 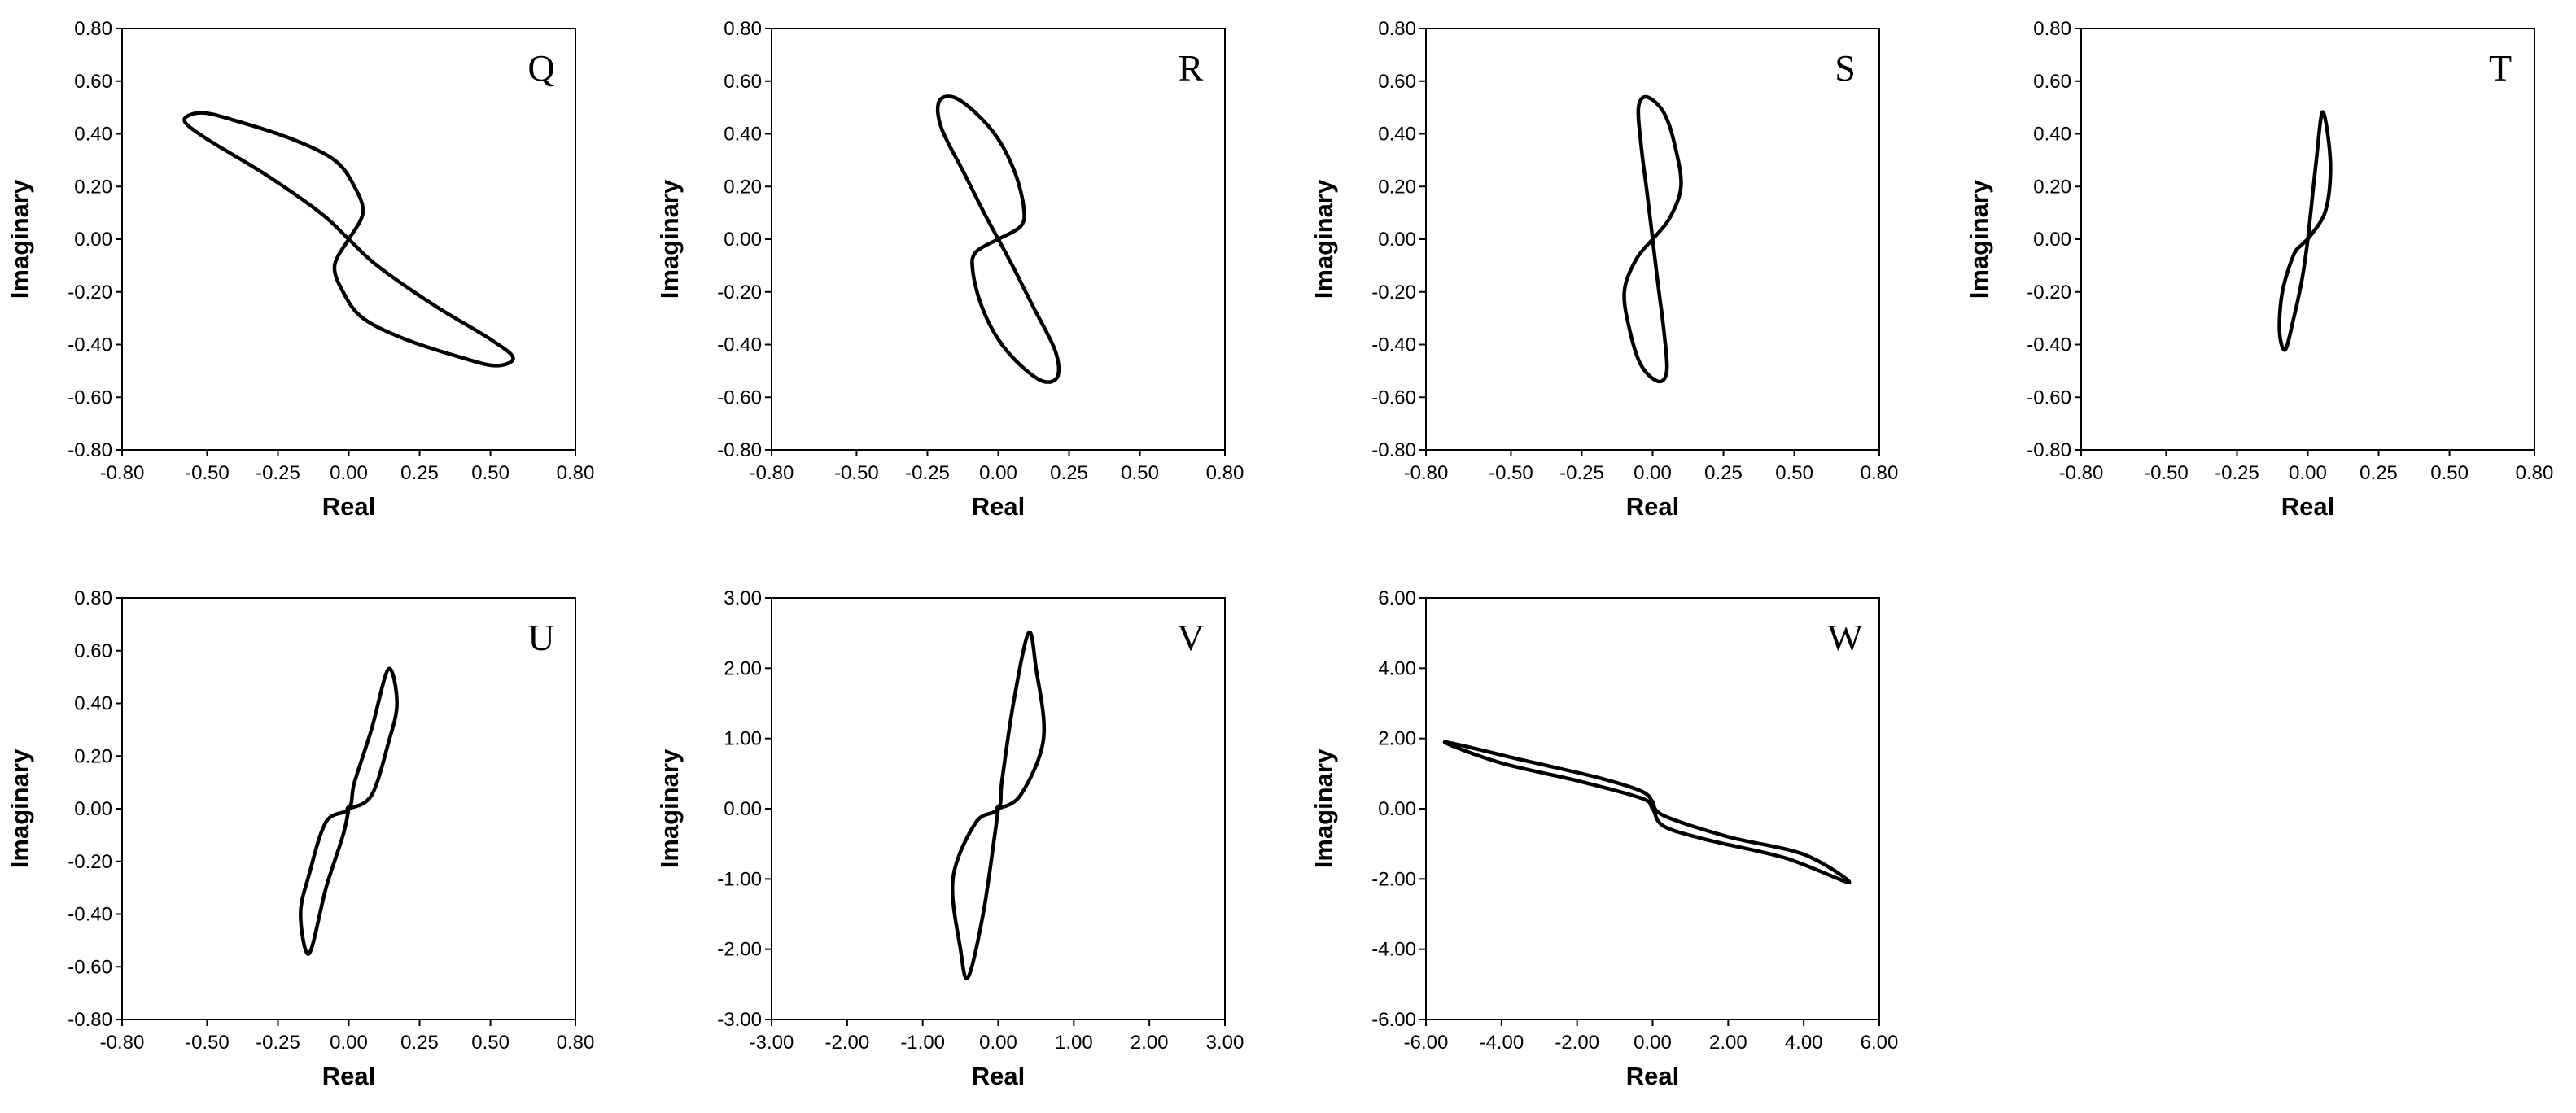 What do you see at coordinates (772, 1043) in the screenshot?
I see `x-tick-label: -3.00` at bounding box center [772, 1043].